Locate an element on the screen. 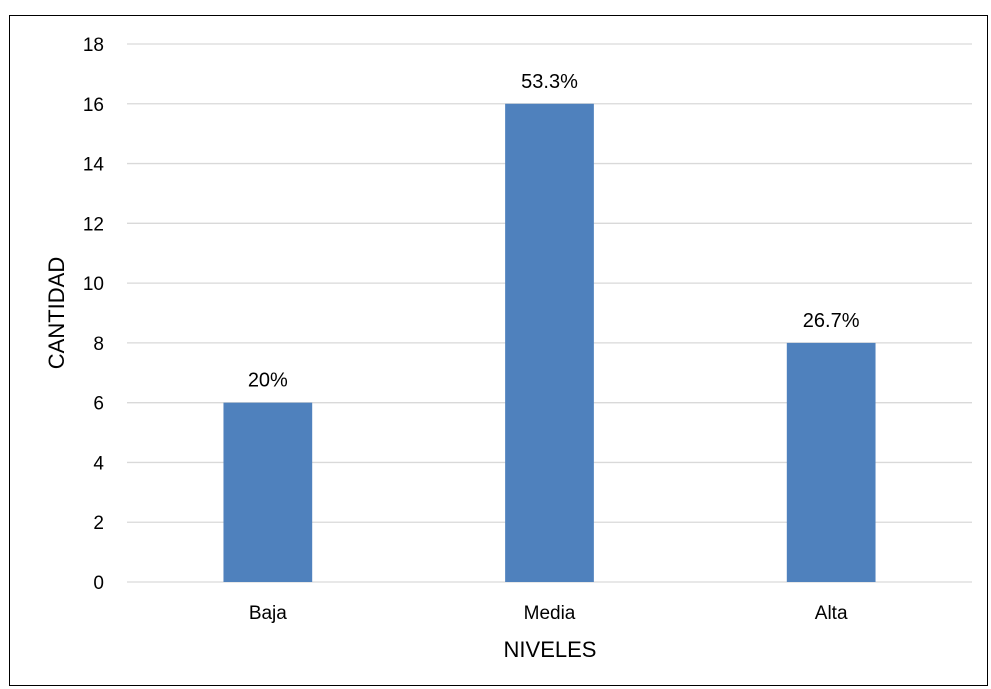  y-axis-title: CANTIDAD is located at coordinates (56, 313).